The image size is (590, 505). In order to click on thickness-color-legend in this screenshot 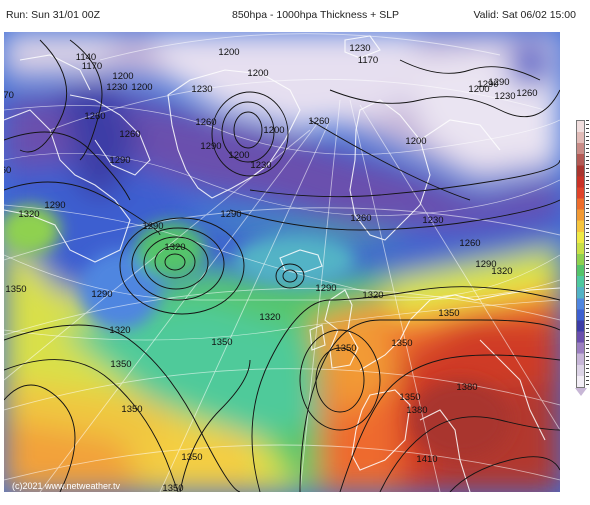, I will do `click(580, 254)`.